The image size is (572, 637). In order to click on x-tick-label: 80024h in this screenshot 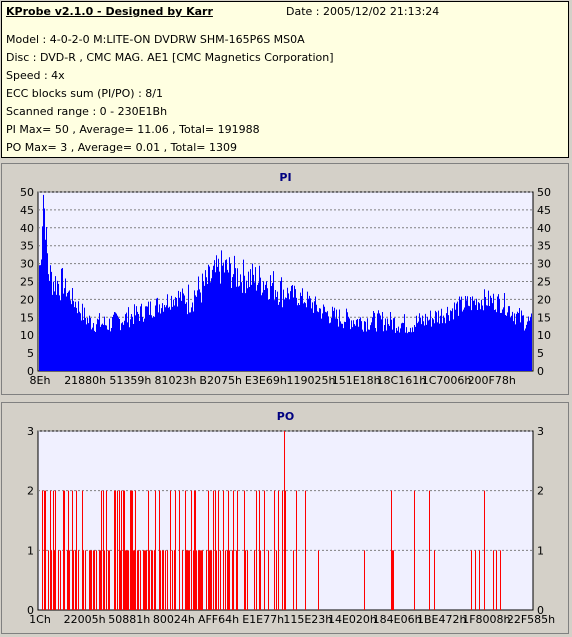, I will do `click(174, 619)`.